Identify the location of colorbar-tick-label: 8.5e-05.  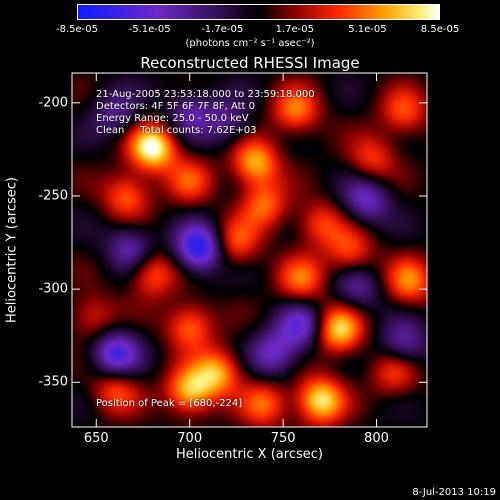
(440, 29).